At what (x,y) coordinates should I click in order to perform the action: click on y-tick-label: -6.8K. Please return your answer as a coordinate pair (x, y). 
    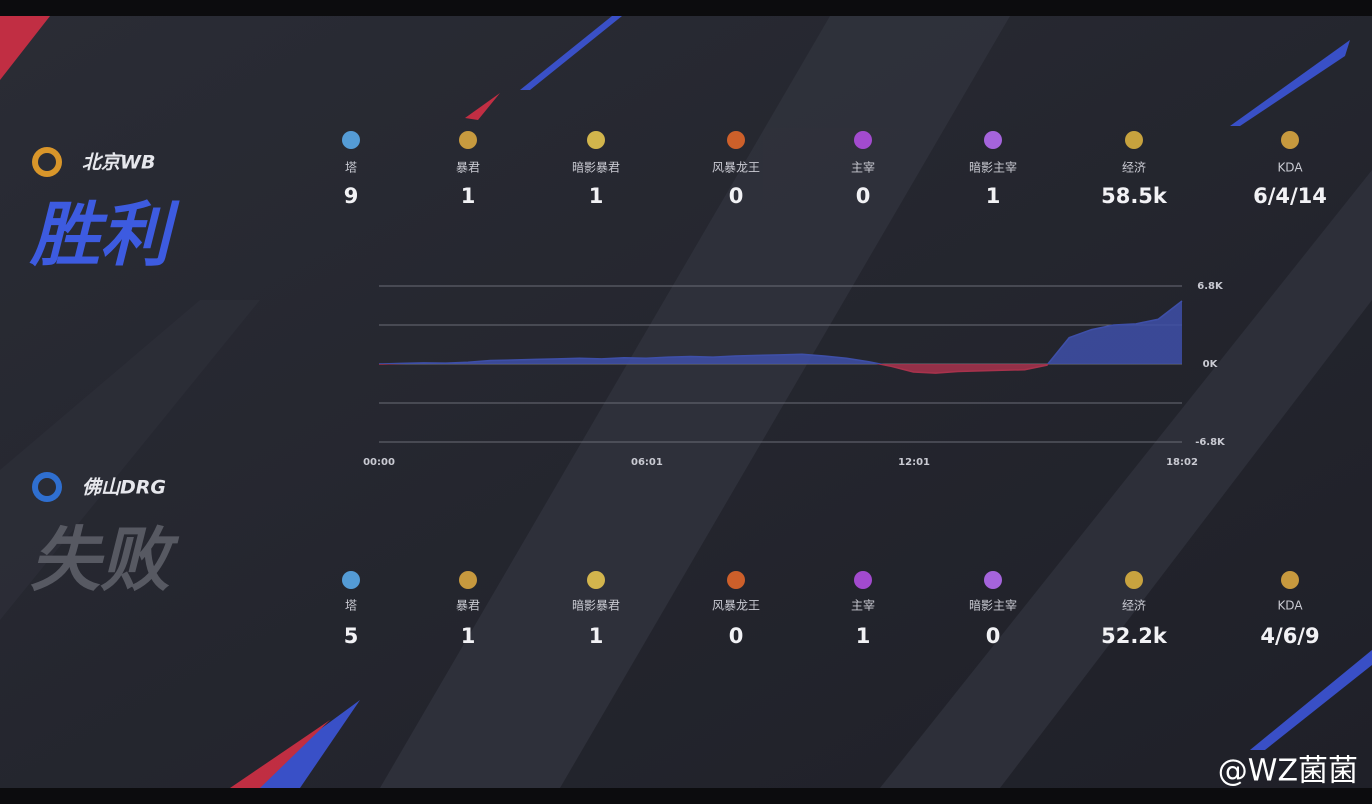
    Looking at the image, I should click on (1210, 442).